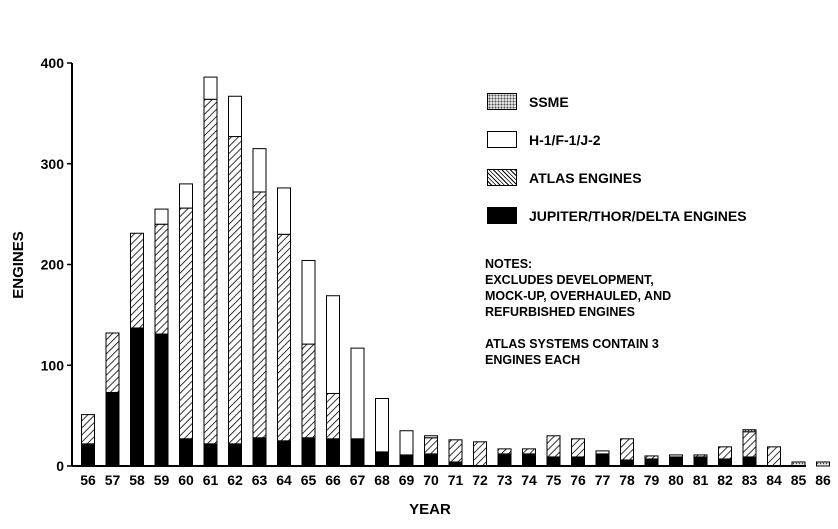 The width and height of the screenshot is (838, 529). Describe the element at coordinates (358, 480) in the screenshot. I see `x-tick-label: 67` at that location.